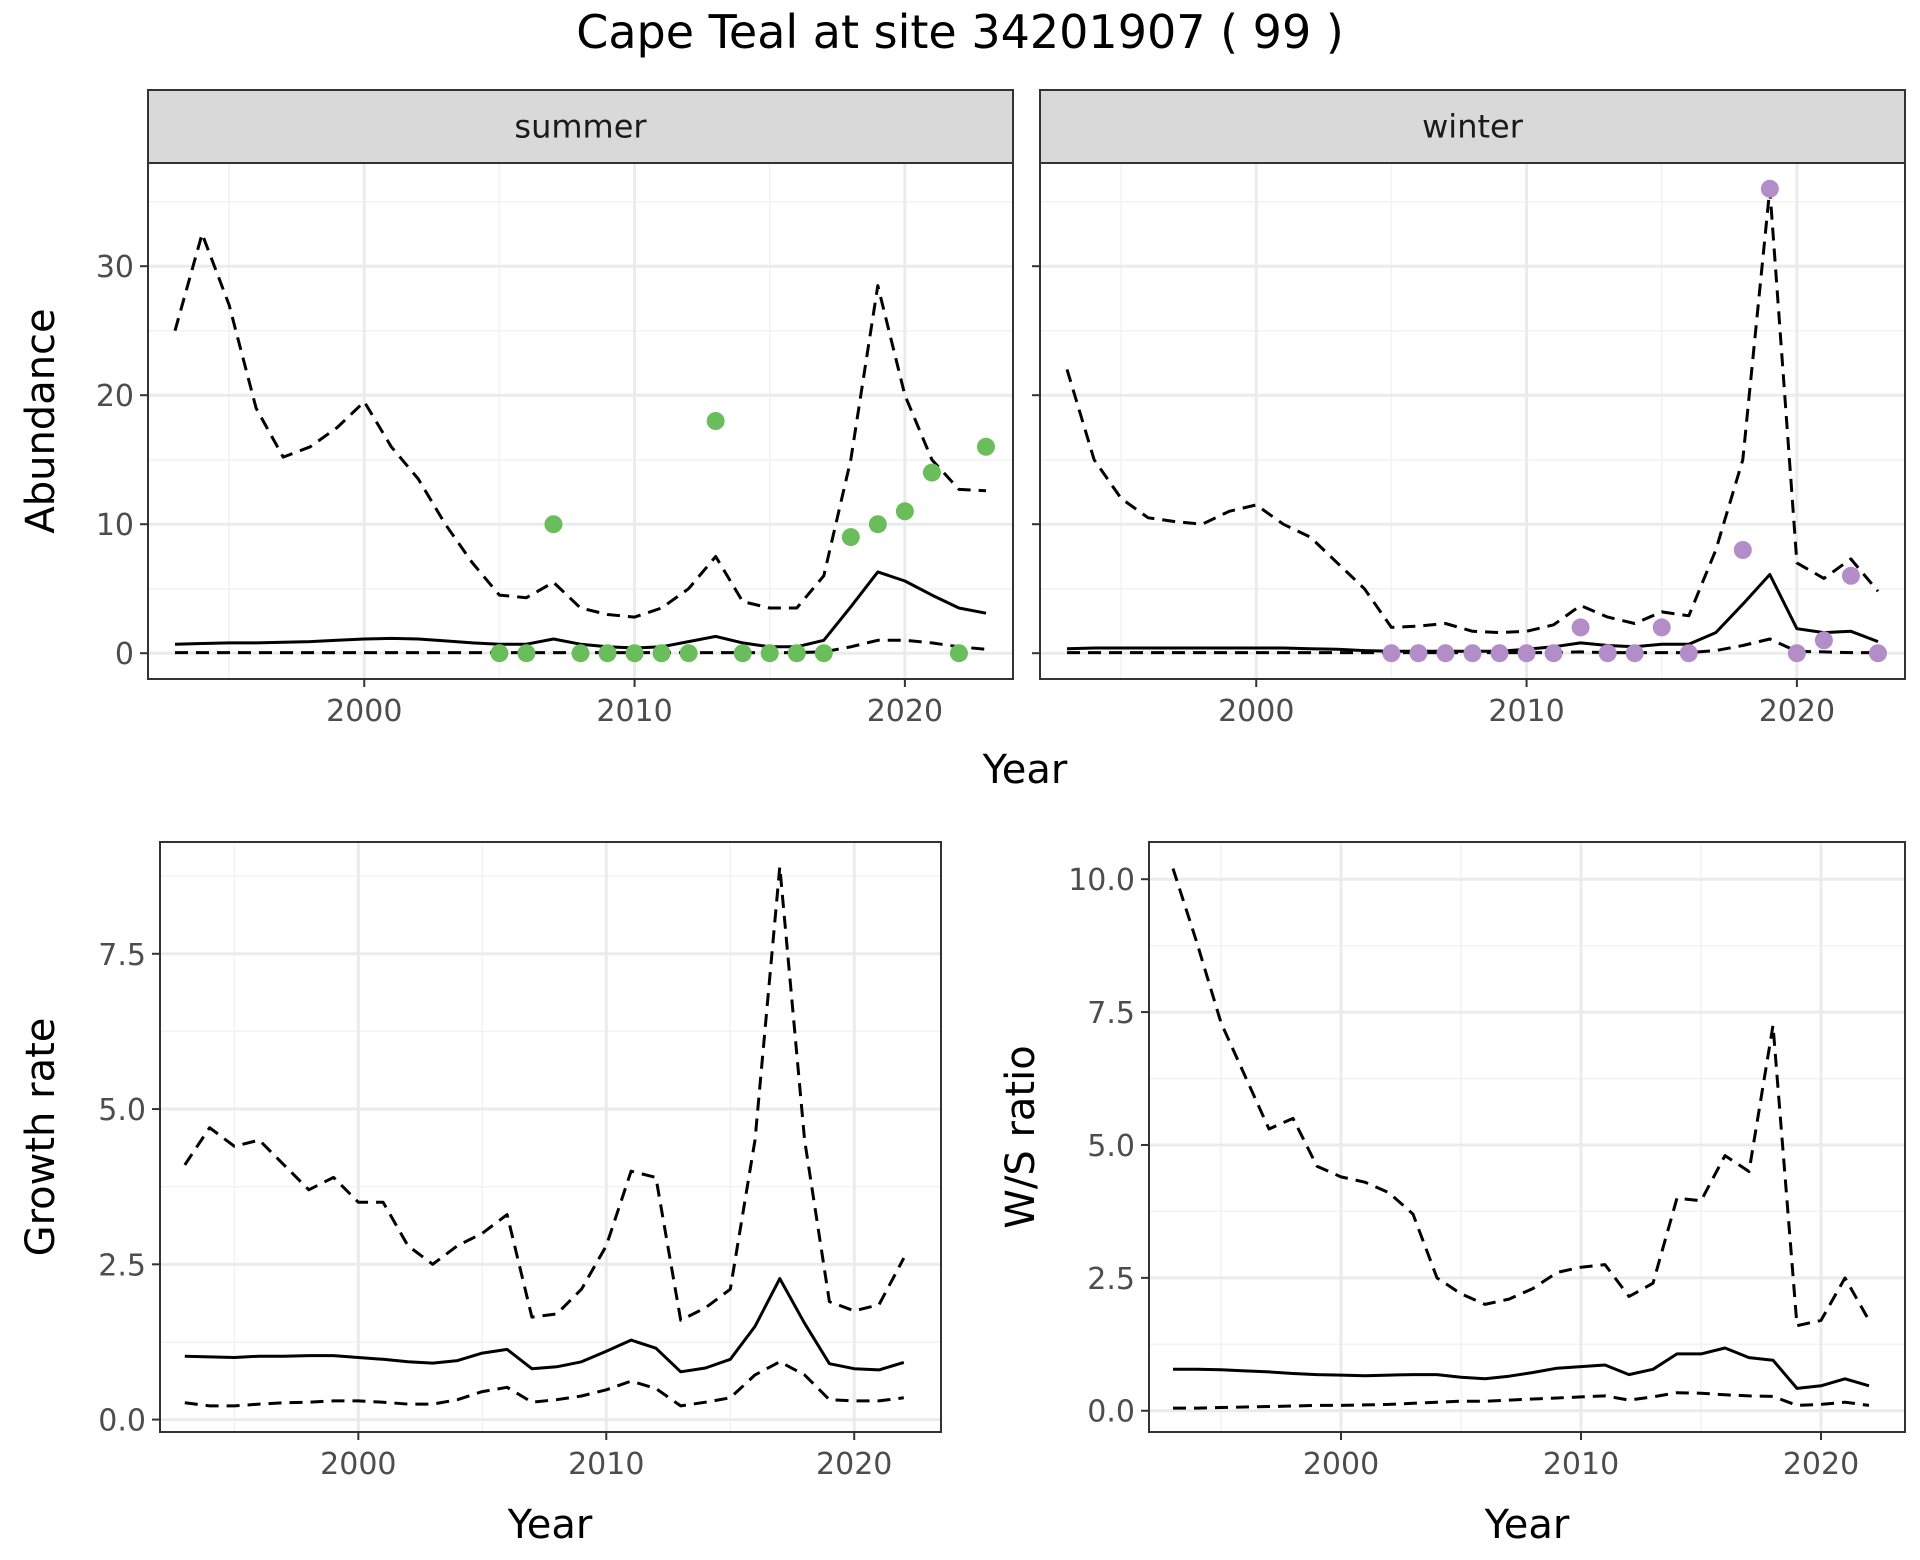 The image size is (1920, 1560). I want to click on series-line-upper-summer, so click(580, 425).